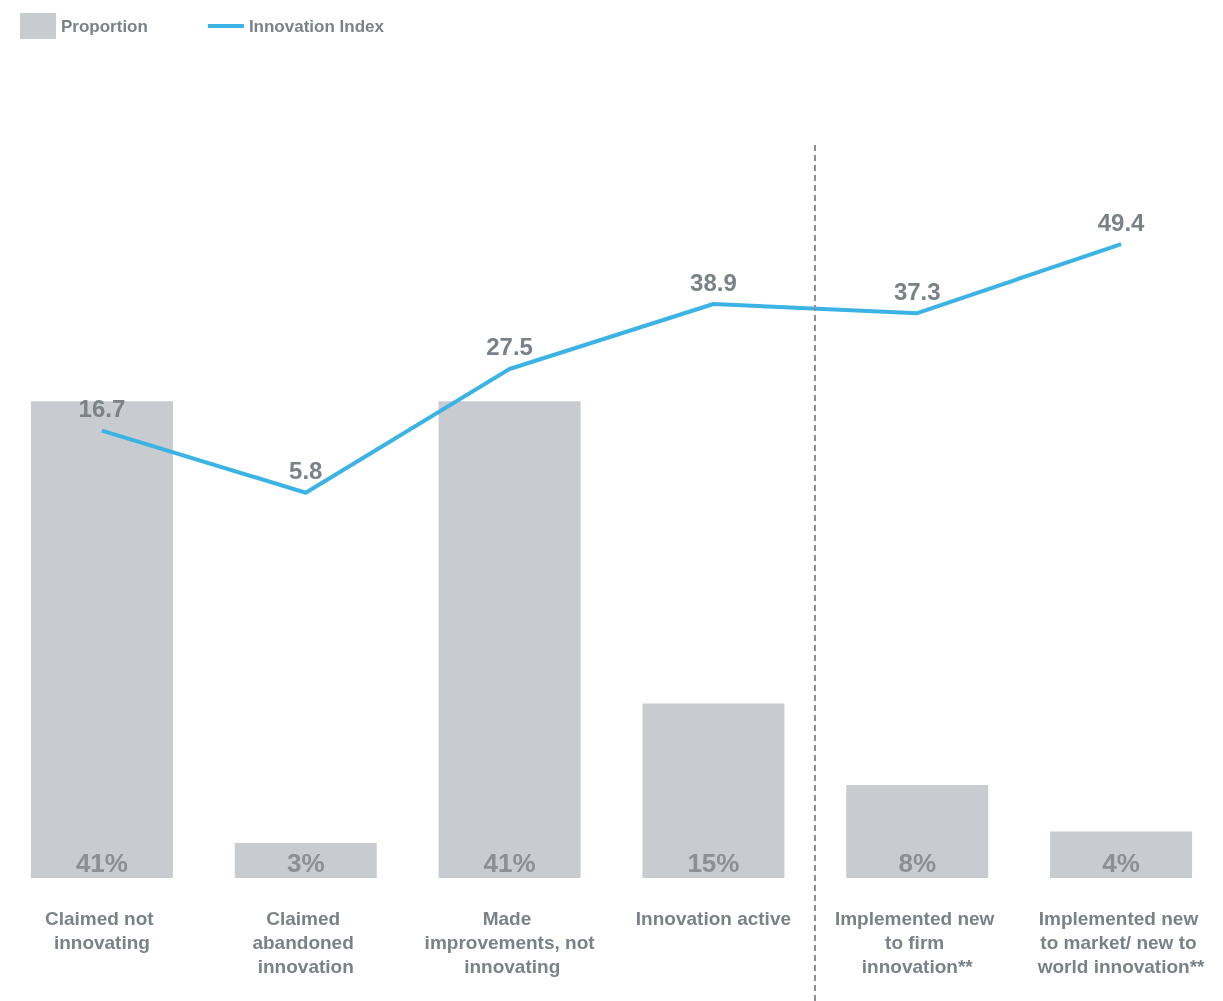  I want to click on x-tick-label: Implemented new to firm innovation**, so click(917, 942).